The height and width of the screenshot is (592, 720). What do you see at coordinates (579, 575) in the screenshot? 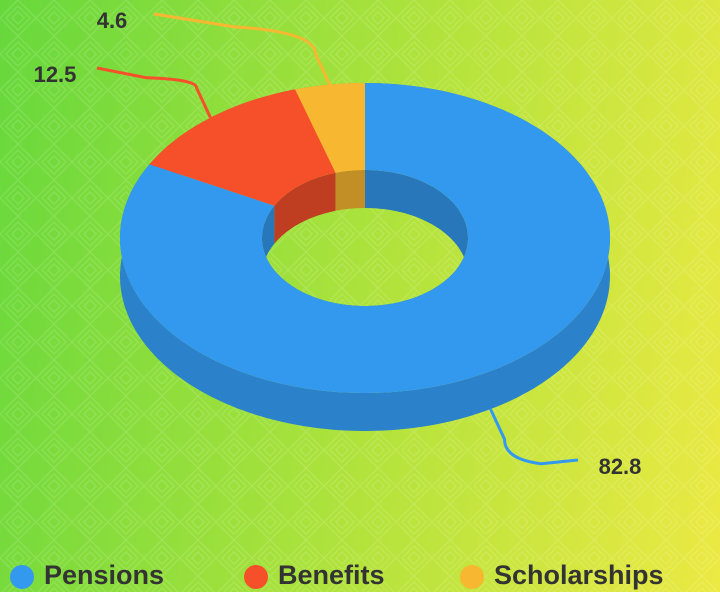
I see `legend-label: Scholarships` at bounding box center [579, 575].